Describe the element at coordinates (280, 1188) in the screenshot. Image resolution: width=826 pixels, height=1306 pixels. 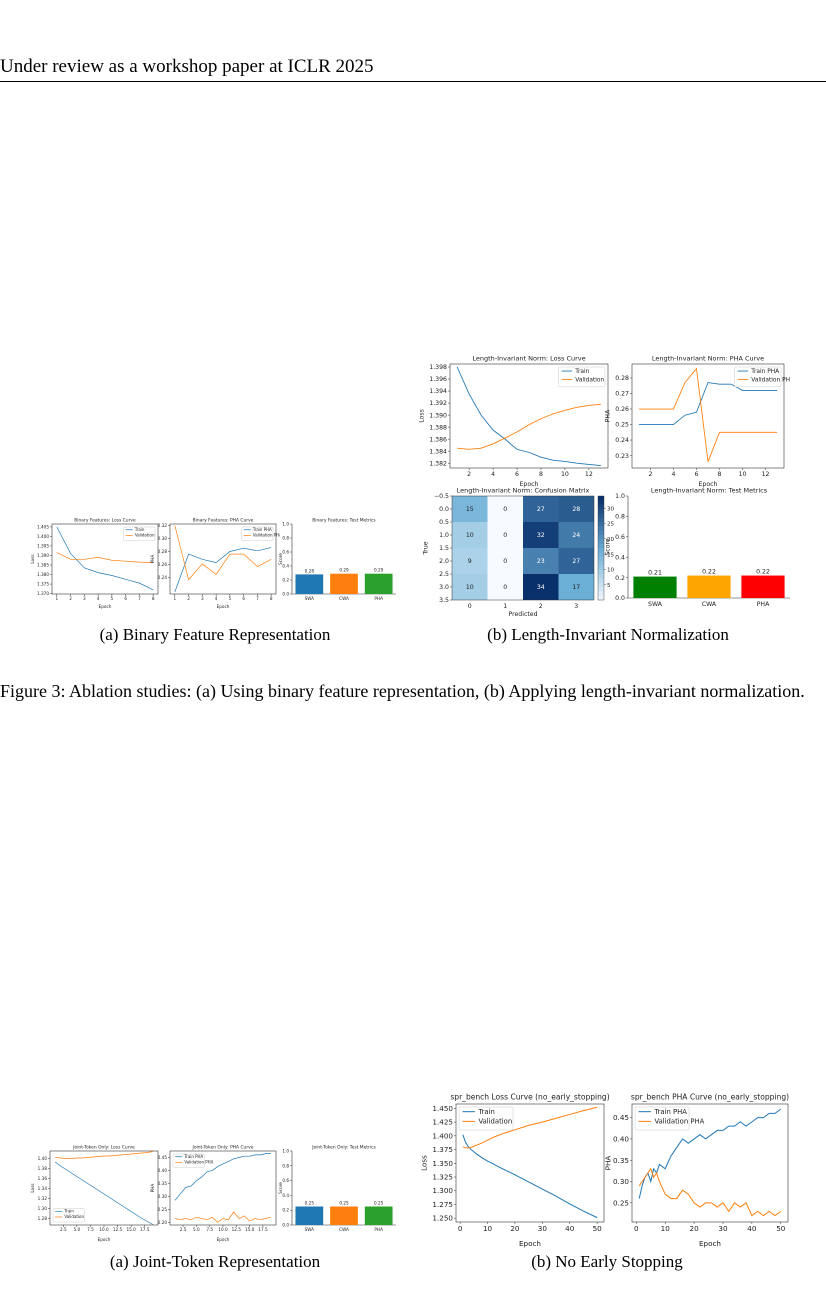
I see `y-axis-label: Score` at that location.